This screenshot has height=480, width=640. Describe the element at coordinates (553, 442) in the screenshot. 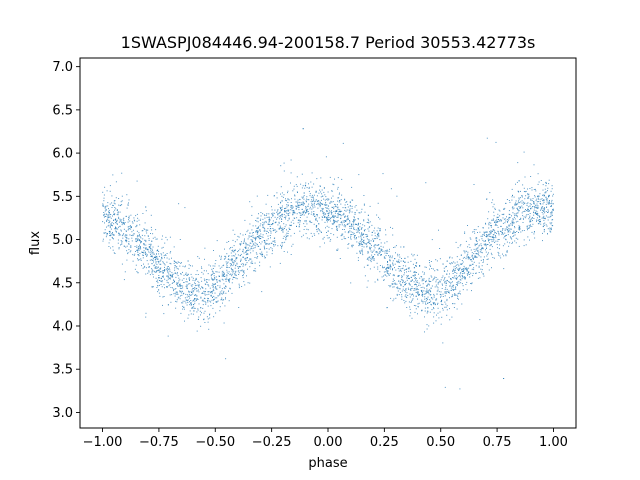

I see `x-tick-label: 1.00` at that location.